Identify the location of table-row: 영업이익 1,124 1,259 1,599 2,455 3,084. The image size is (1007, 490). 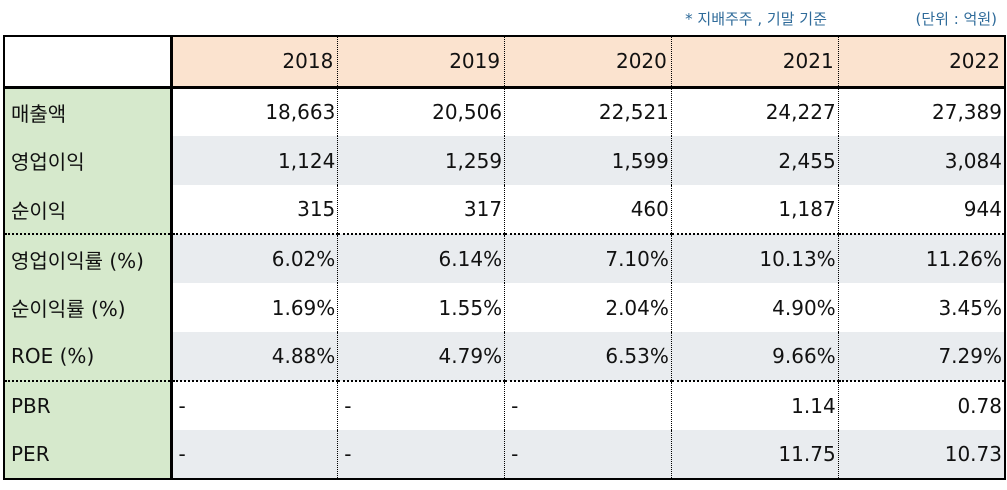
(504, 160).